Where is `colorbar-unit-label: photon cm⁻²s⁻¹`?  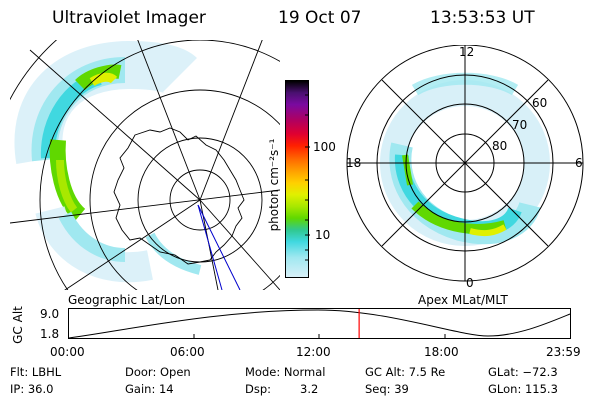 colorbar-unit-label: photon cm⁻²s⁻¹ is located at coordinates (274, 185).